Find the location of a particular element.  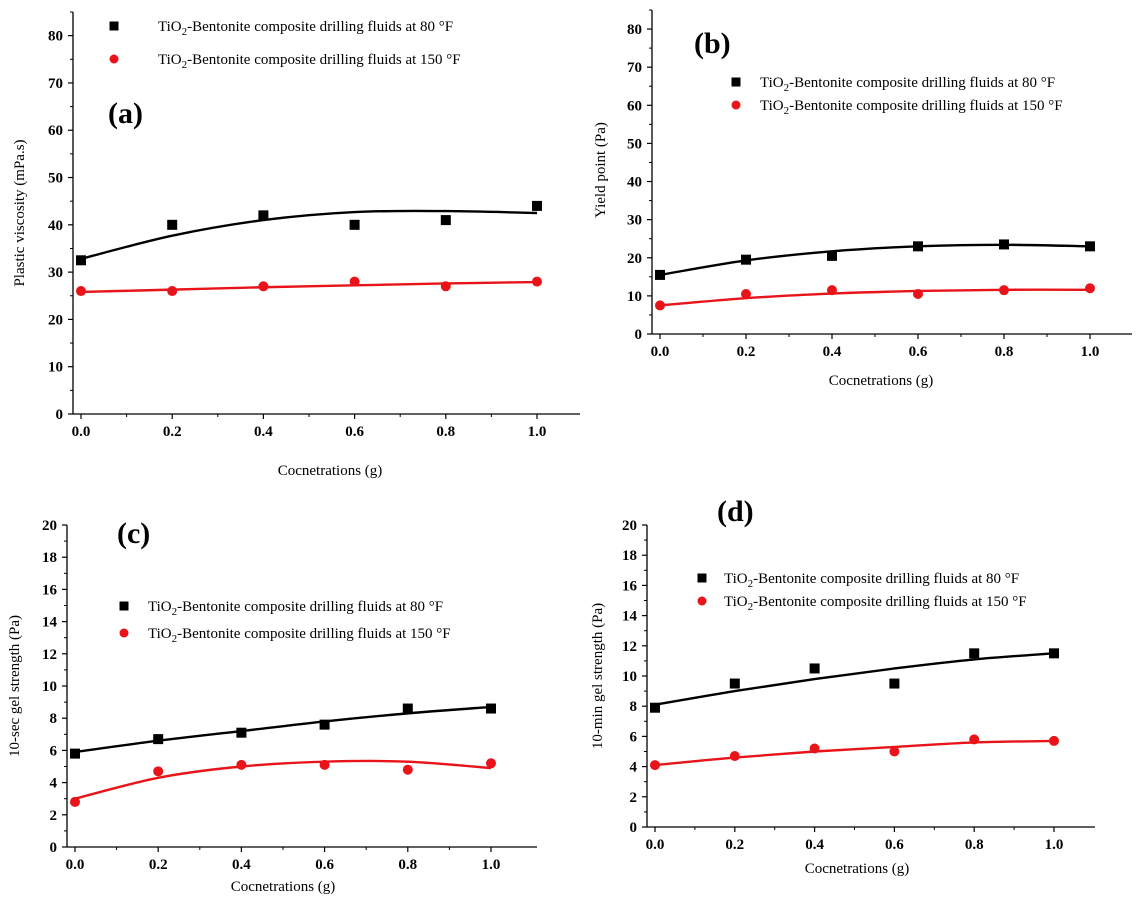

panel-label: (b) is located at coordinates (712, 43).